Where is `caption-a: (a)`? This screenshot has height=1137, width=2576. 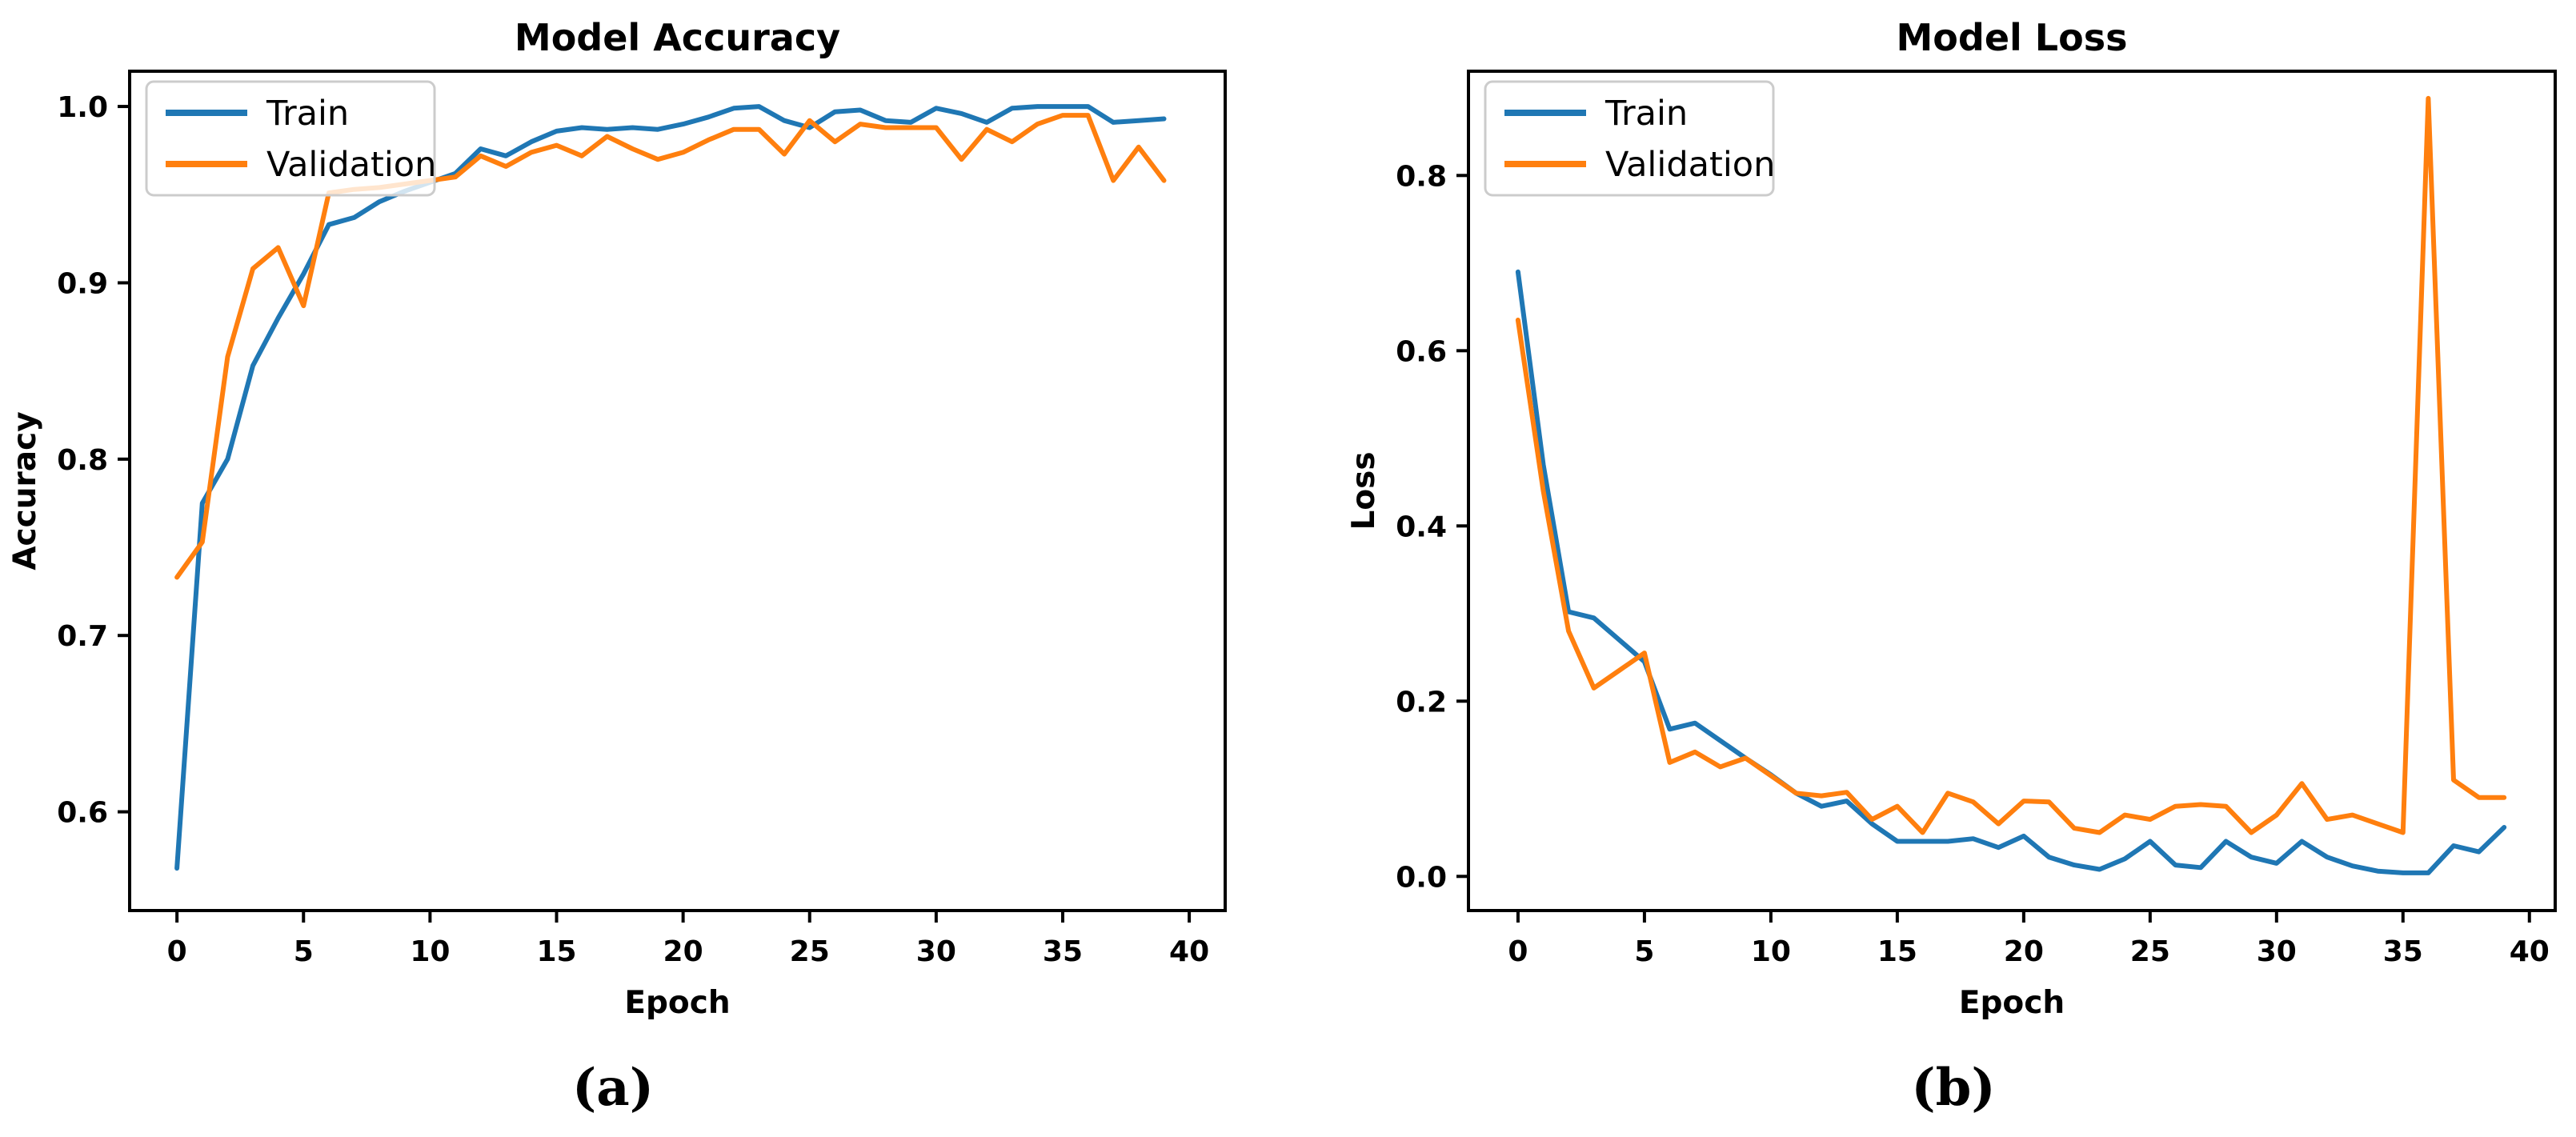 caption-a: (a) is located at coordinates (613, 1088).